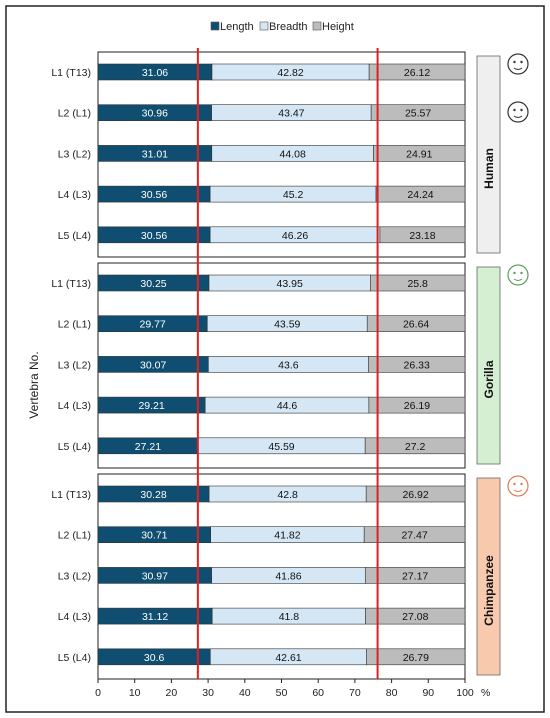 Image resolution: width=550 pixels, height=718 pixels. Describe the element at coordinates (151, 406) in the screenshot. I see `data-label-length: 29.21` at that location.